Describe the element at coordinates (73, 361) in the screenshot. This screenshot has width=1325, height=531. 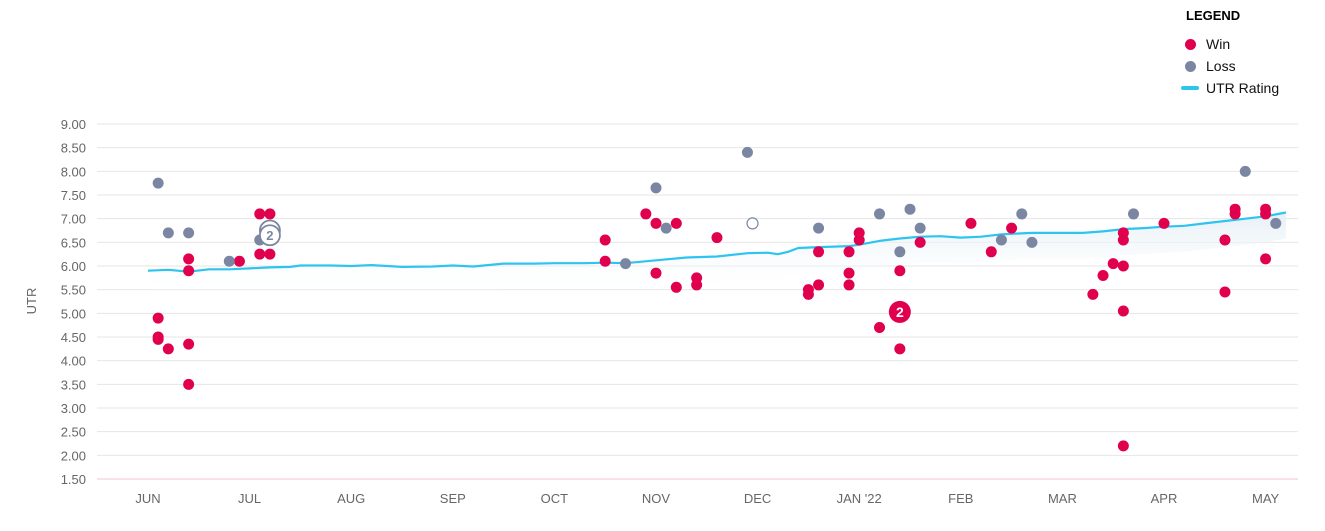
I see `y-tick-label: 4.00` at that location.